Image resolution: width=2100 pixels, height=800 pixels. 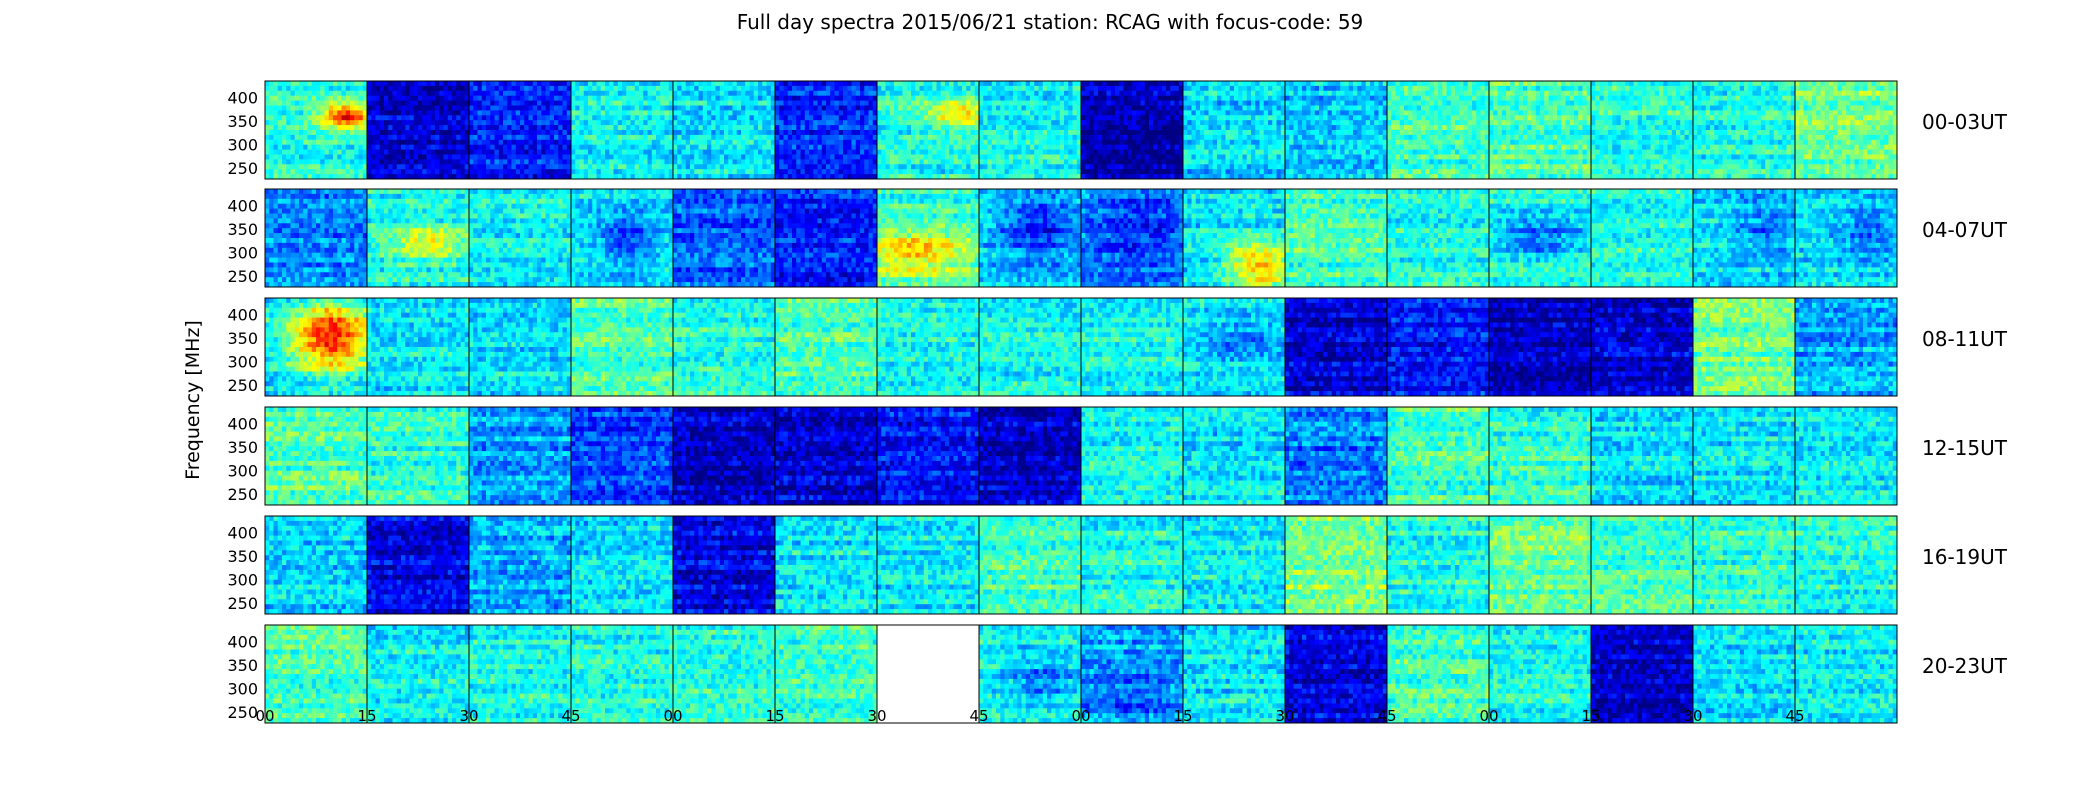 What do you see at coordinates (242, 276) in the screenshot?
I see `y-tick-label: 250` at bounding box center [242, 276].